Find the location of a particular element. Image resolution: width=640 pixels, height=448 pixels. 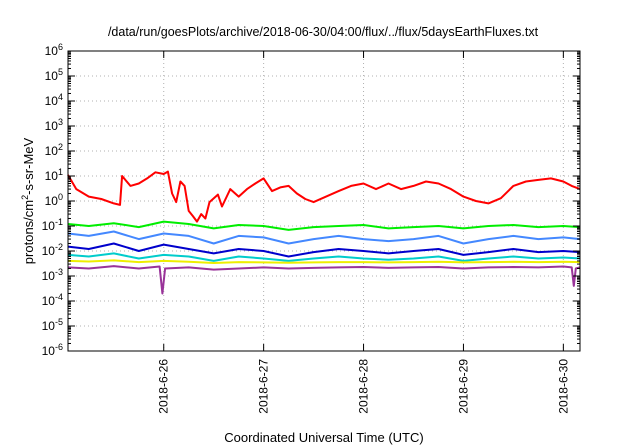

y-tick-label: 10⁰ is located at coordinates (54, 200).